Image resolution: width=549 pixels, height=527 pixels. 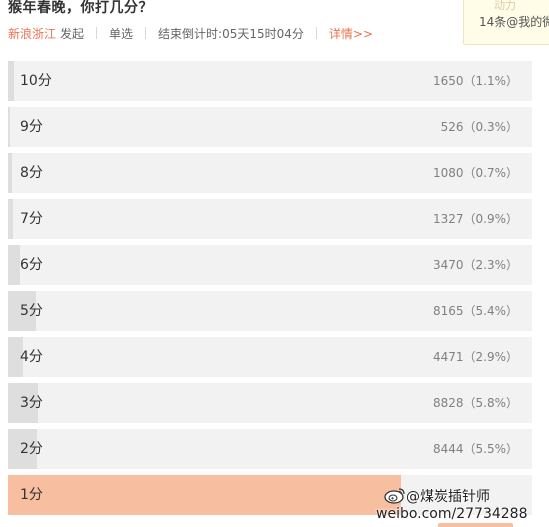 I want to click on poll-option-count: 1327（0.9%）, so click(x=475, y=219).